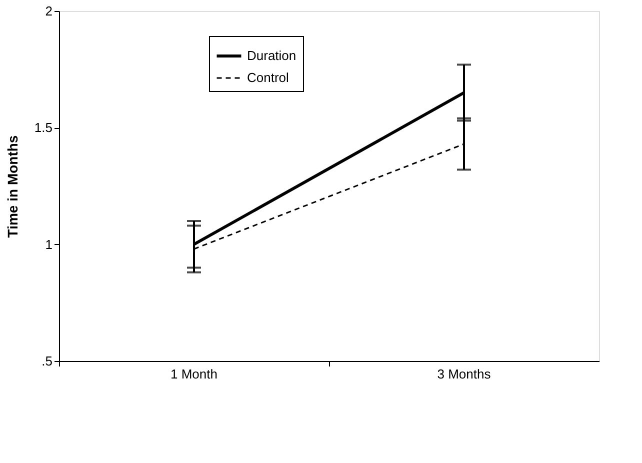 The width and height of the screenshot is (642, 463). Describe the element at coordinates (194, 374) in the screenshot. I see `x-tick-label: 1 Month` at that location.